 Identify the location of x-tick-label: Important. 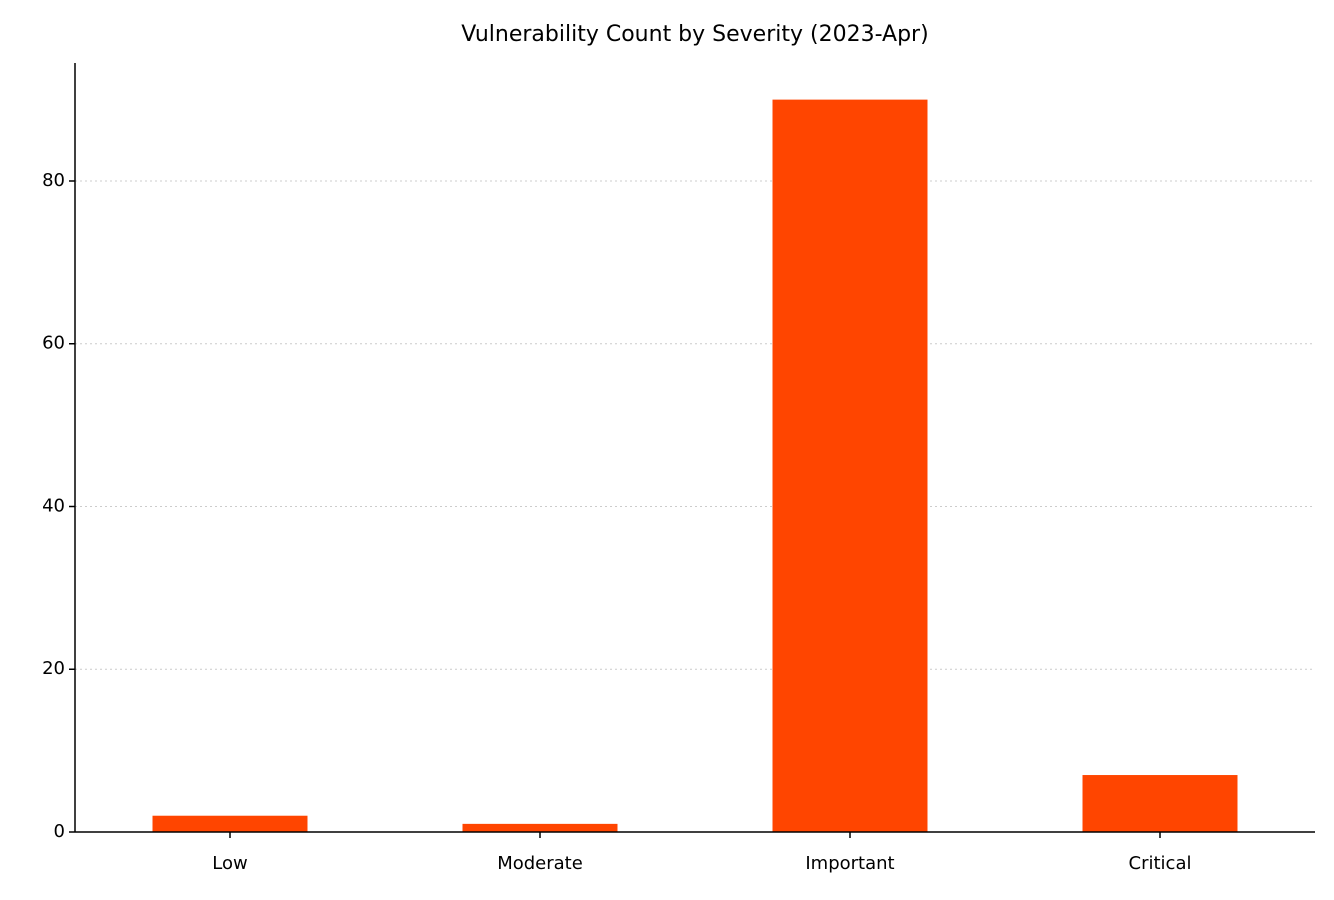
(849, 863).